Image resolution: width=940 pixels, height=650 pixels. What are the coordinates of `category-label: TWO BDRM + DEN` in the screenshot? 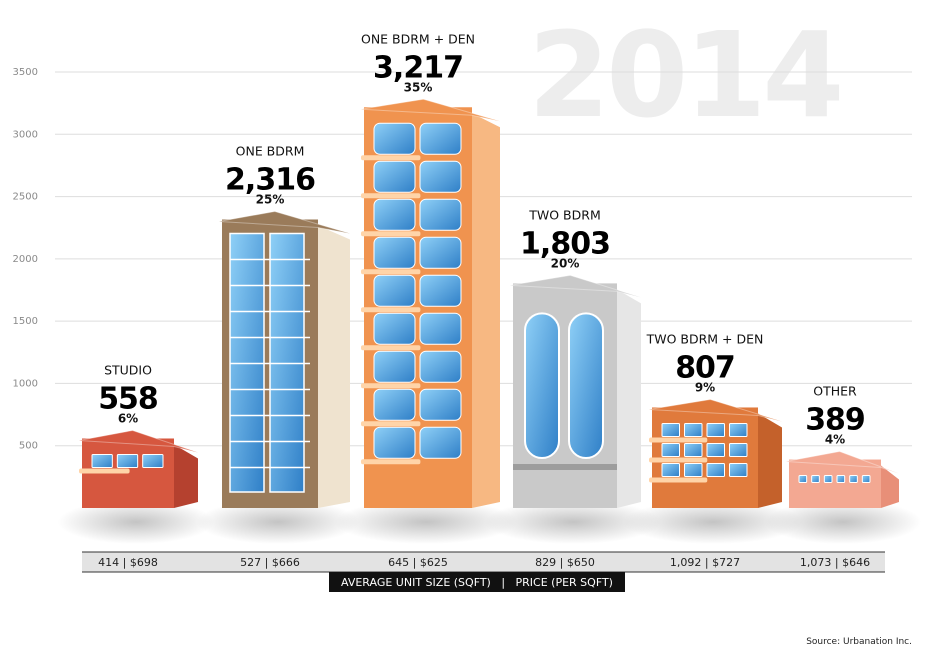 It's located at (705, 338).